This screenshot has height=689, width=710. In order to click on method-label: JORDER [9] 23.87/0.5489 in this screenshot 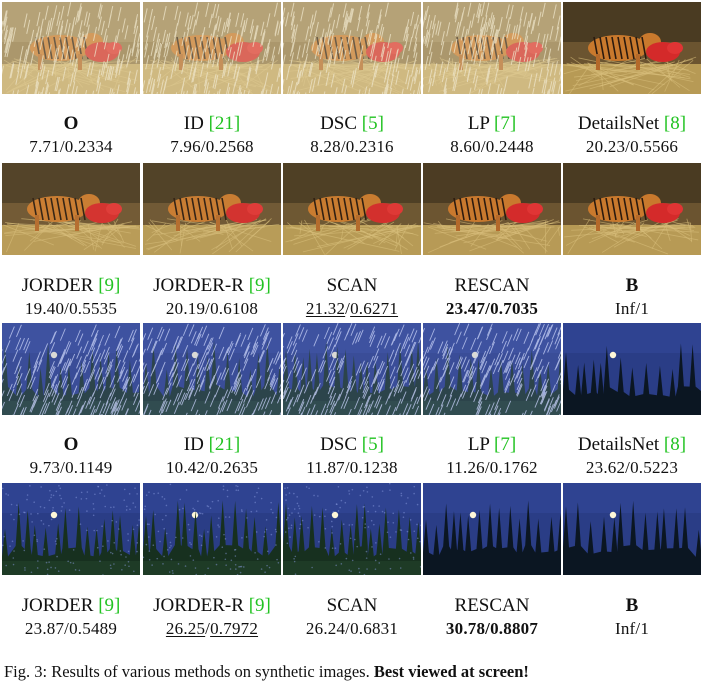, I will do `click(71, 617)`.